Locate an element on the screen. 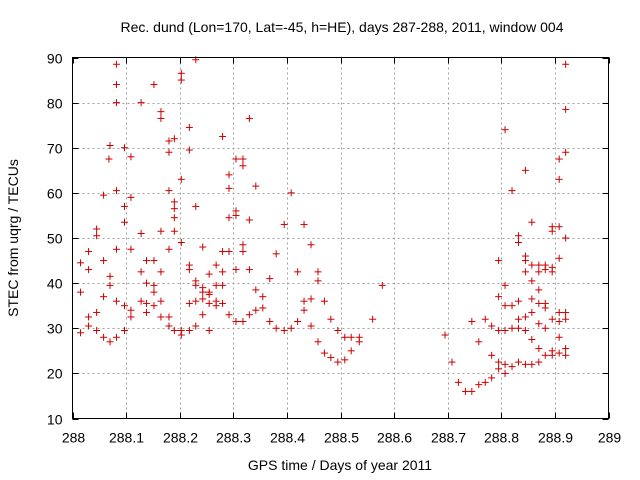 This screenshot has height=480, width=640. x-axis-title: GPS time / Days of year 2011 is located at coordinates (340, 465).